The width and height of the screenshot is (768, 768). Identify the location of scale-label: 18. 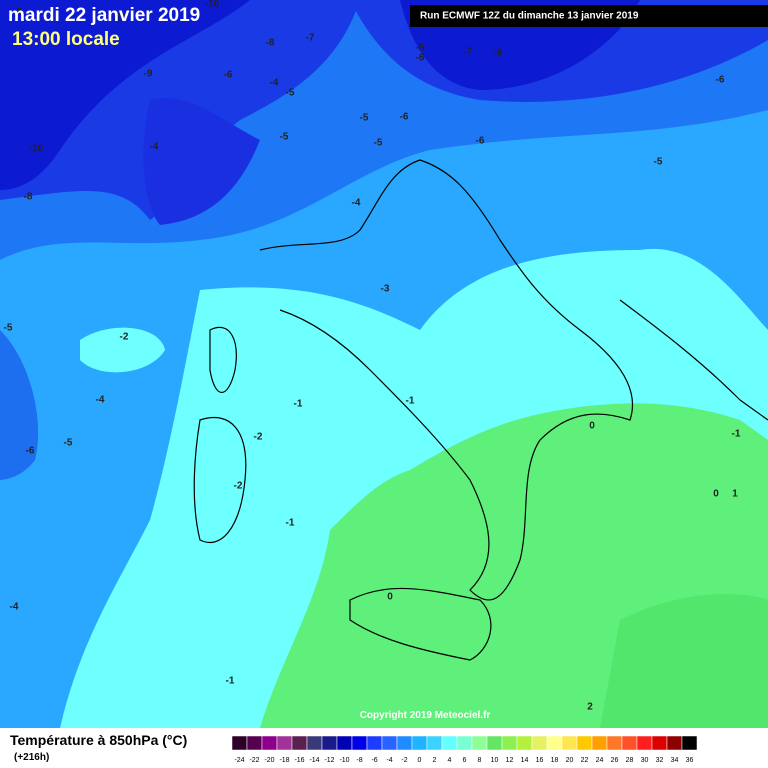
(555, 760).